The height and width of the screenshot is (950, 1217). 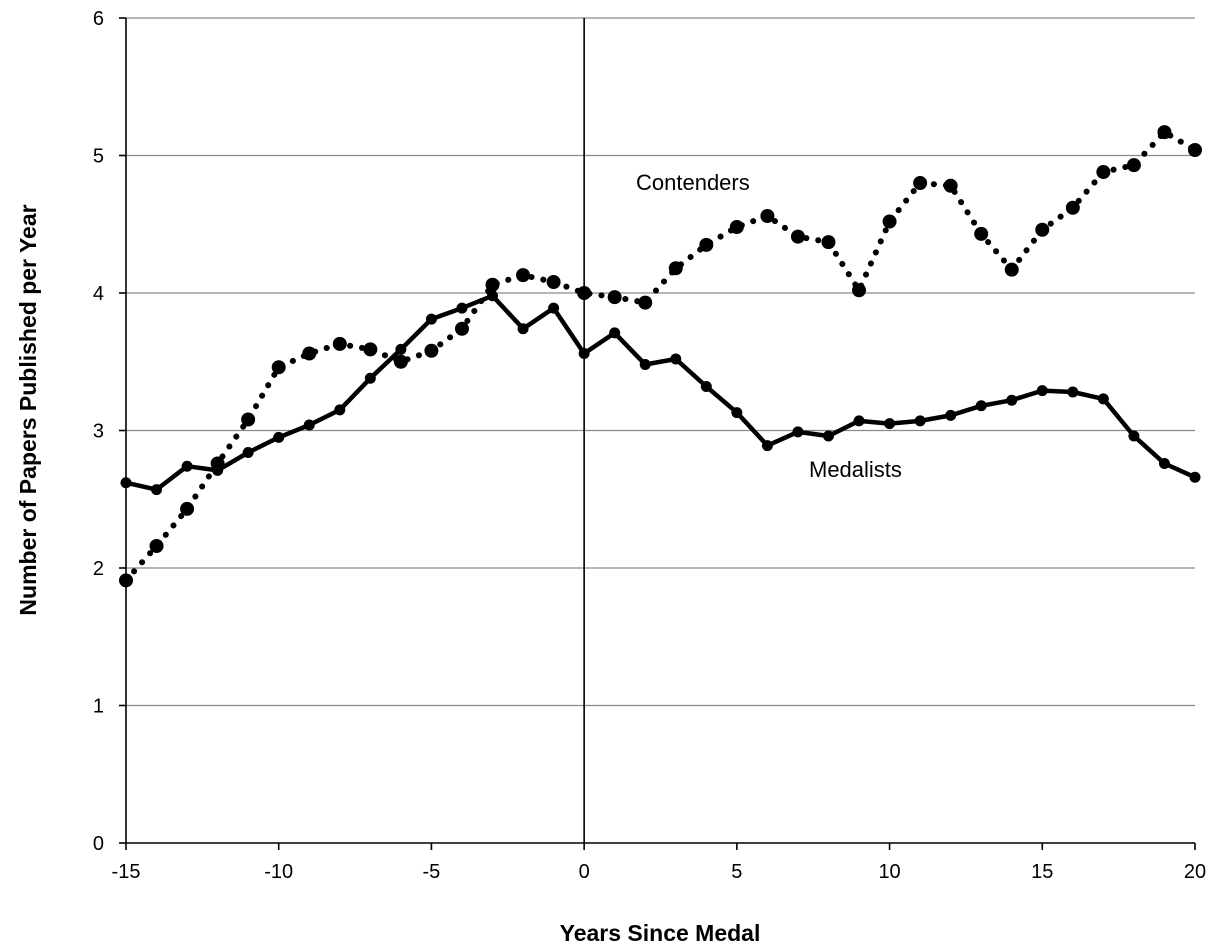 What do you see at coordinates (855, 469) in the screenshot?
I see `medalists-annotation: Medalists` at bounding box center [855, 469].